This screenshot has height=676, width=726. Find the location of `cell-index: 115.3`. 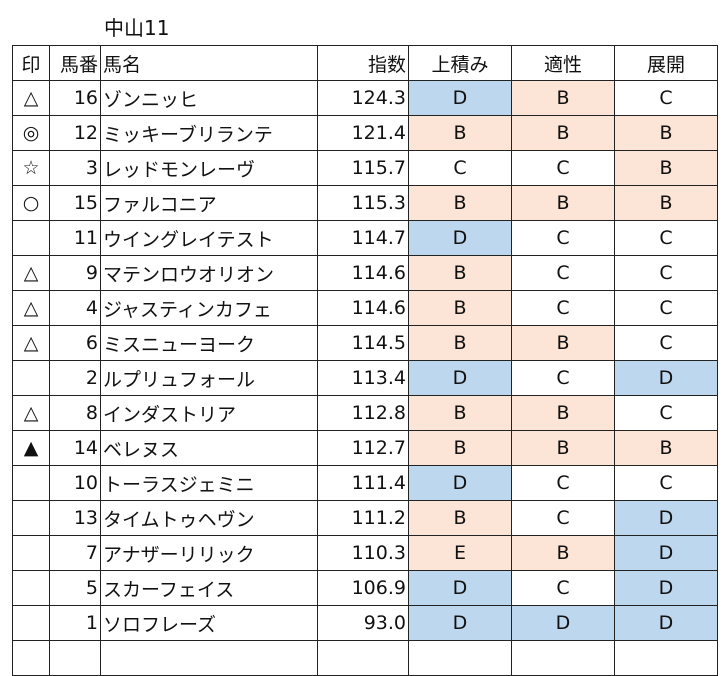

cell-index: 115.3 is located at coordinates (363, 203).